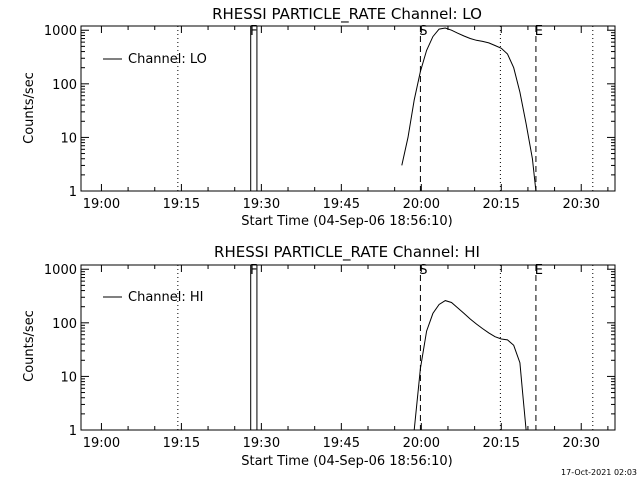  What do you see at coordinates (469, 109) in the screenshot?
I see `series-line-lo` at bounding box center [469, 109].